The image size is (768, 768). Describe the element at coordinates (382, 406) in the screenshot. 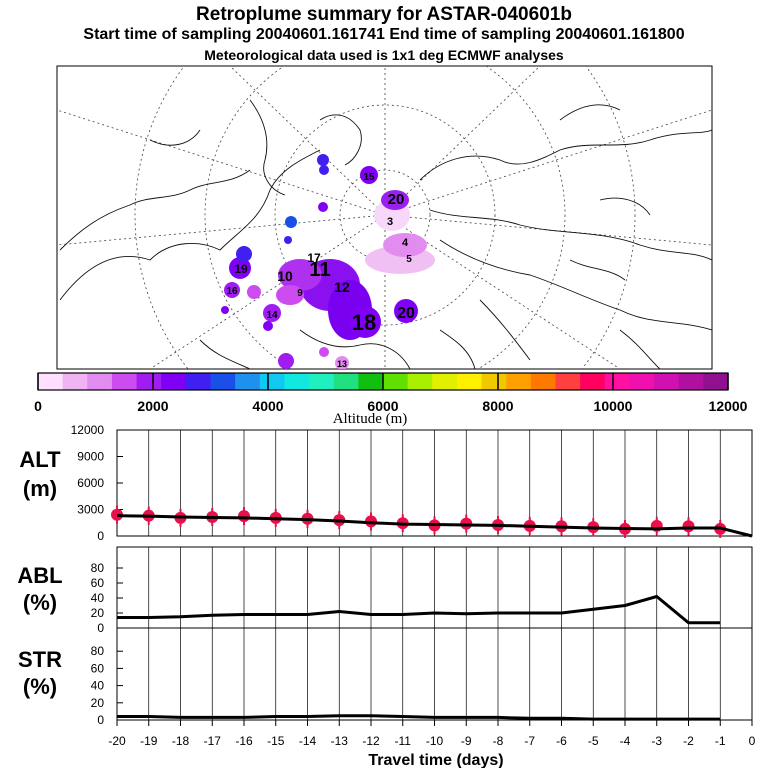

I see `colorbar-tick-label: 6000` at that location.